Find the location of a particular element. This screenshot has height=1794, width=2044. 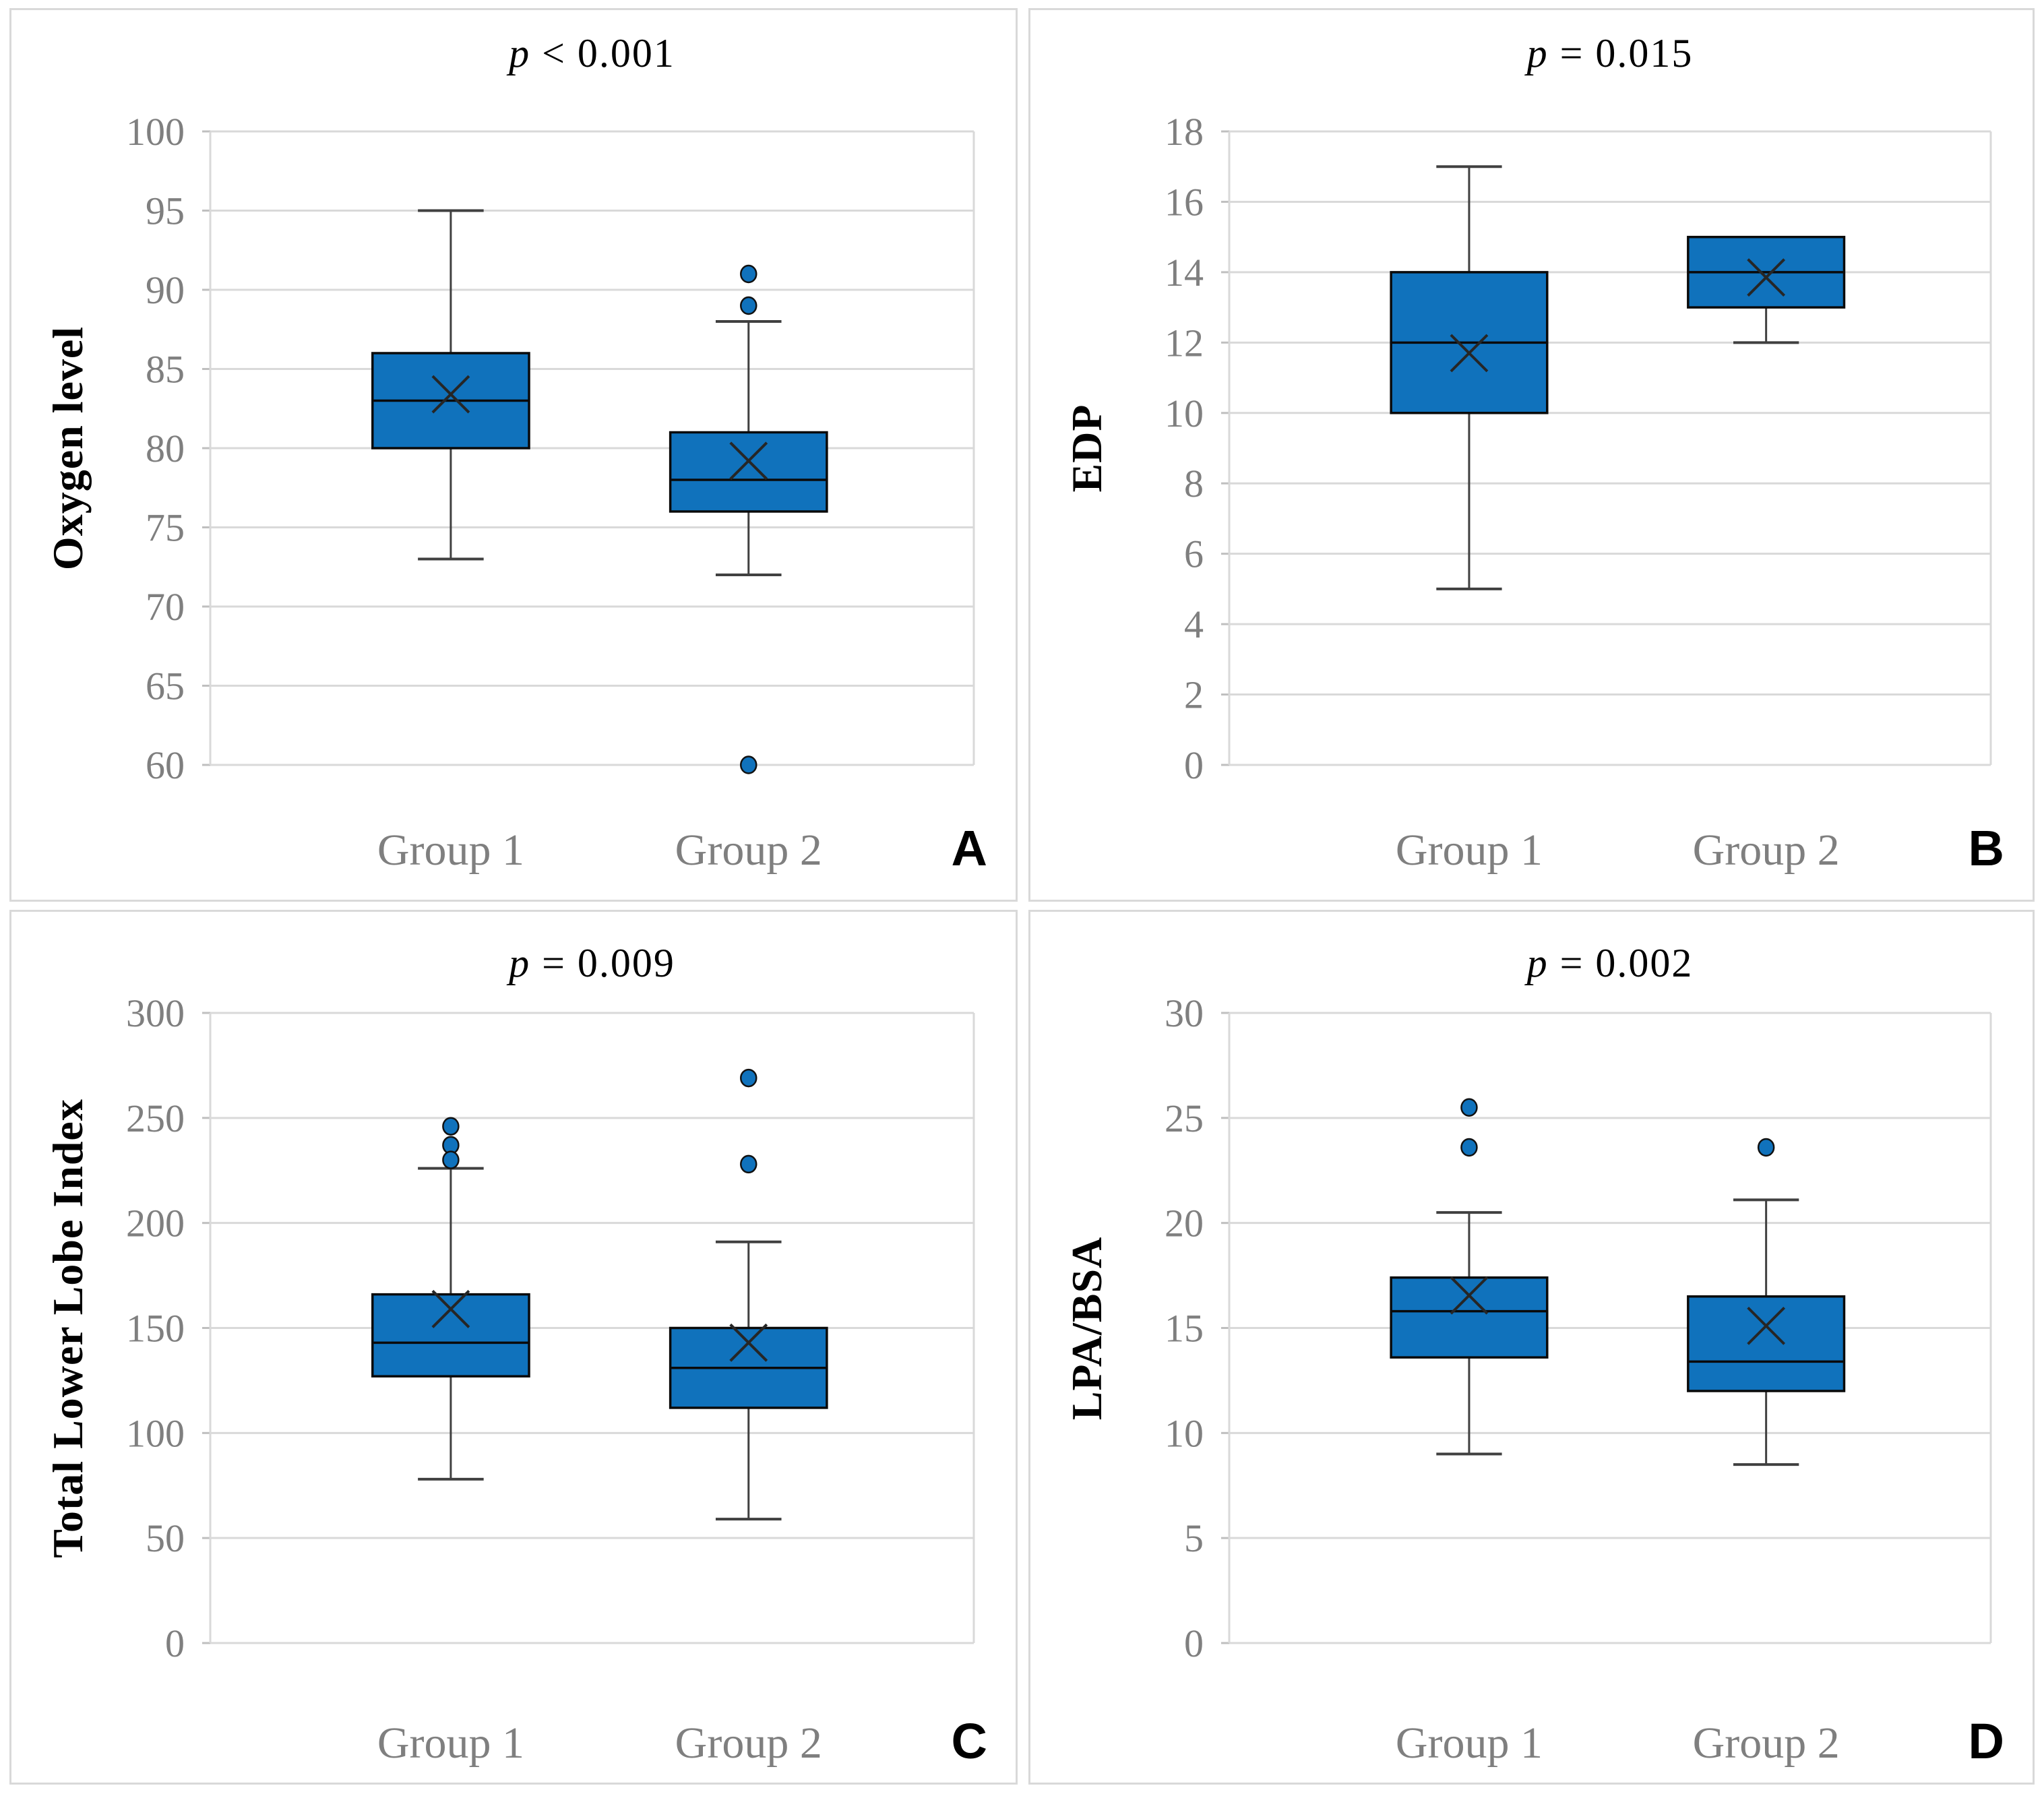

y-tick-label: 300 is located at coordinates (155, 1013).